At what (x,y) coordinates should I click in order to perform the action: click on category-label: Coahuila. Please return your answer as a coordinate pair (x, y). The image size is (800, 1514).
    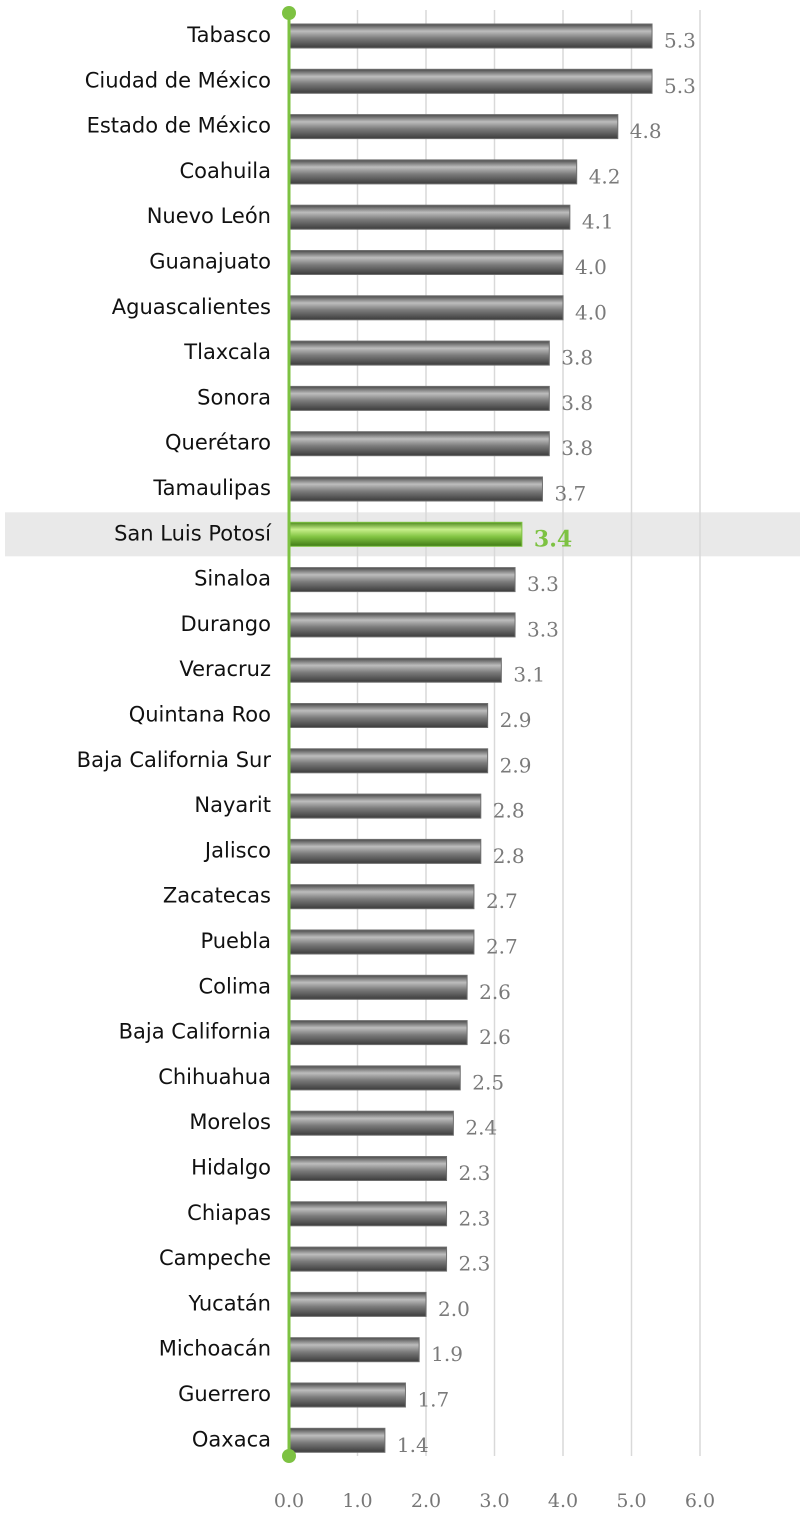
    Looking at the image, I should click on (225, 171).